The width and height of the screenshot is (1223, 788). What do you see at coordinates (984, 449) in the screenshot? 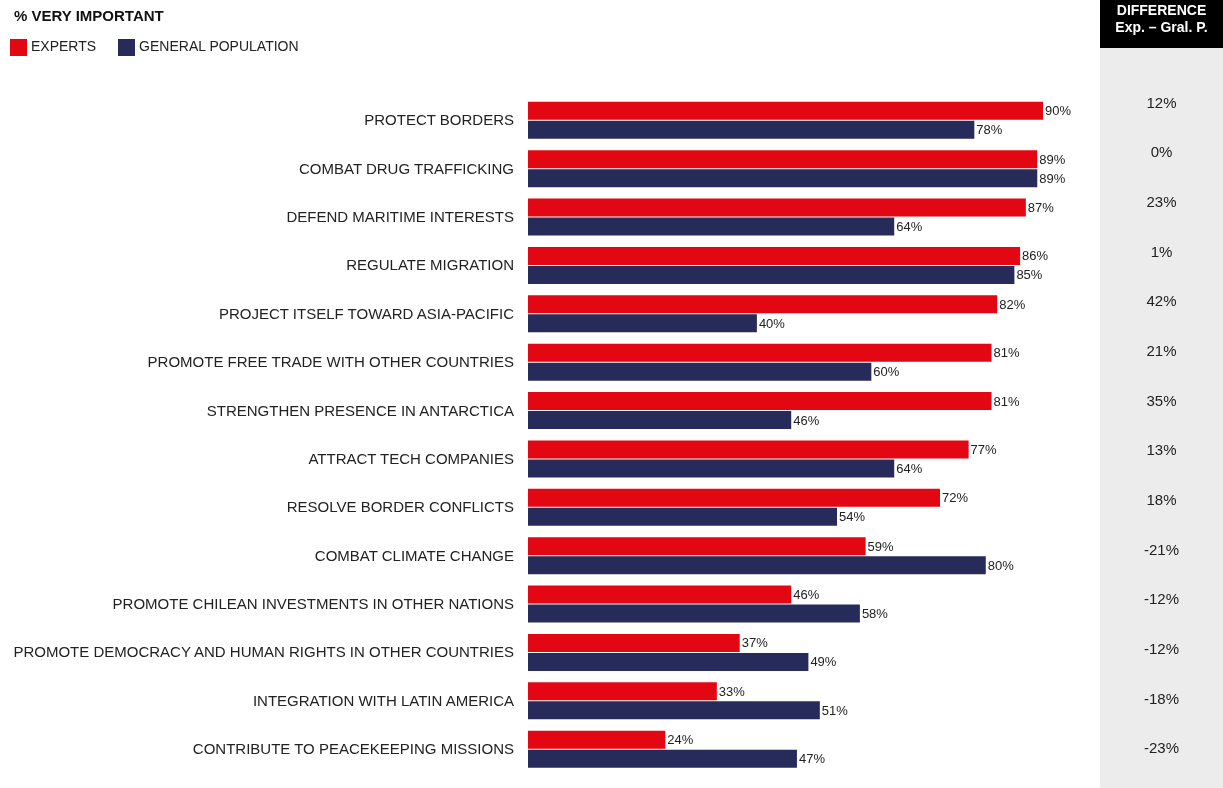
I see `data-label: 77%` at bounding box center [984, 449].